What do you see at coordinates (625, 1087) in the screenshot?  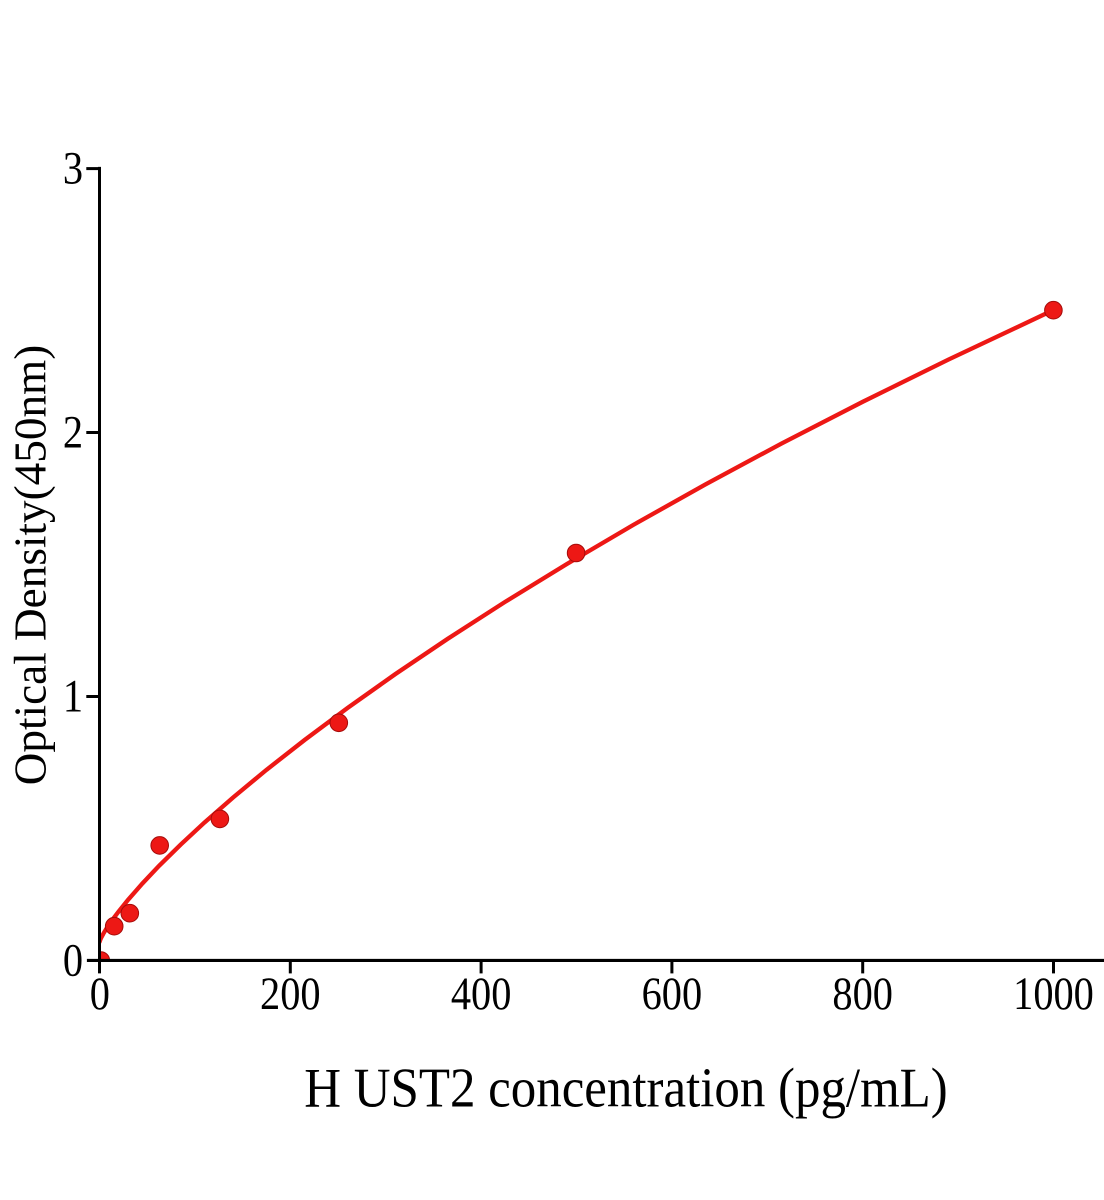 I see `svg-text: H UST2 concentration (pg/mL)` at bounding box center [625, 1087].